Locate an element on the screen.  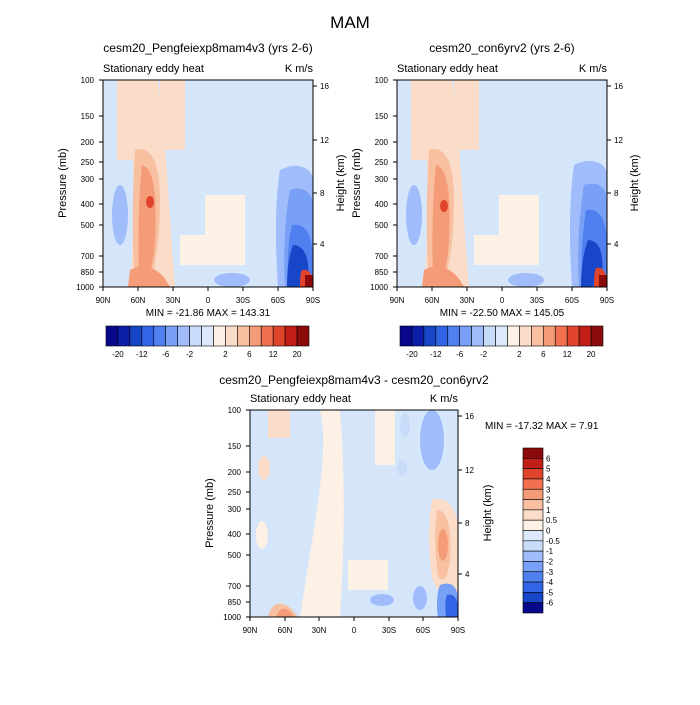
tick-label: 1000 is located at coordinates (379, 287).